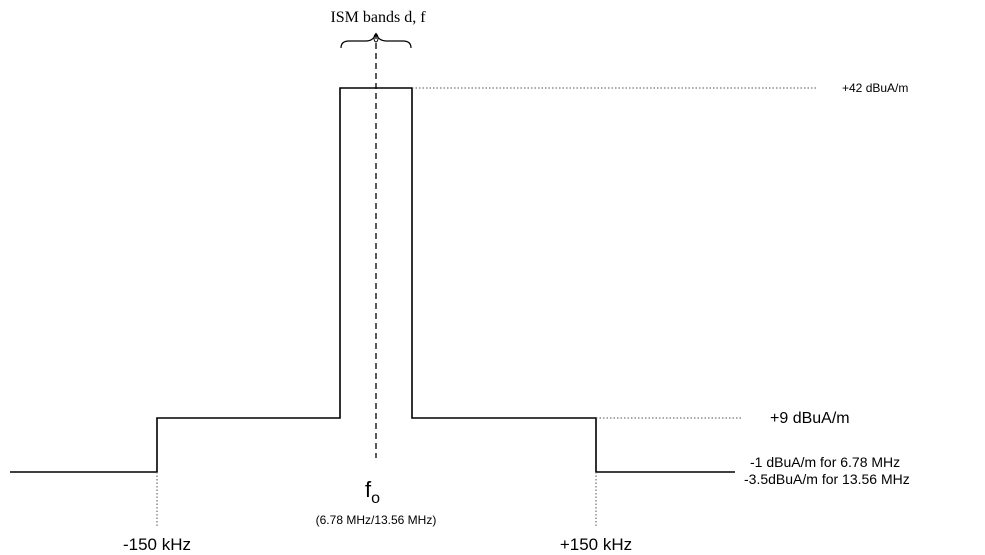  Describe the element at coordinates (378, 17) in the screenshot. I see `ism-bands-title: ISM bands d, f` at that location.